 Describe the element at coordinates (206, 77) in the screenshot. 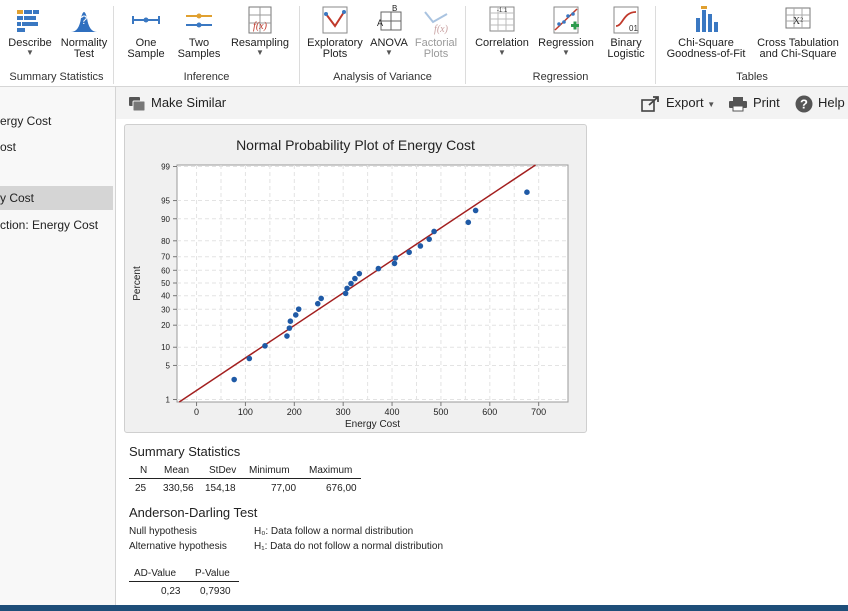

I see `group-label-inference: Inference` at that location.